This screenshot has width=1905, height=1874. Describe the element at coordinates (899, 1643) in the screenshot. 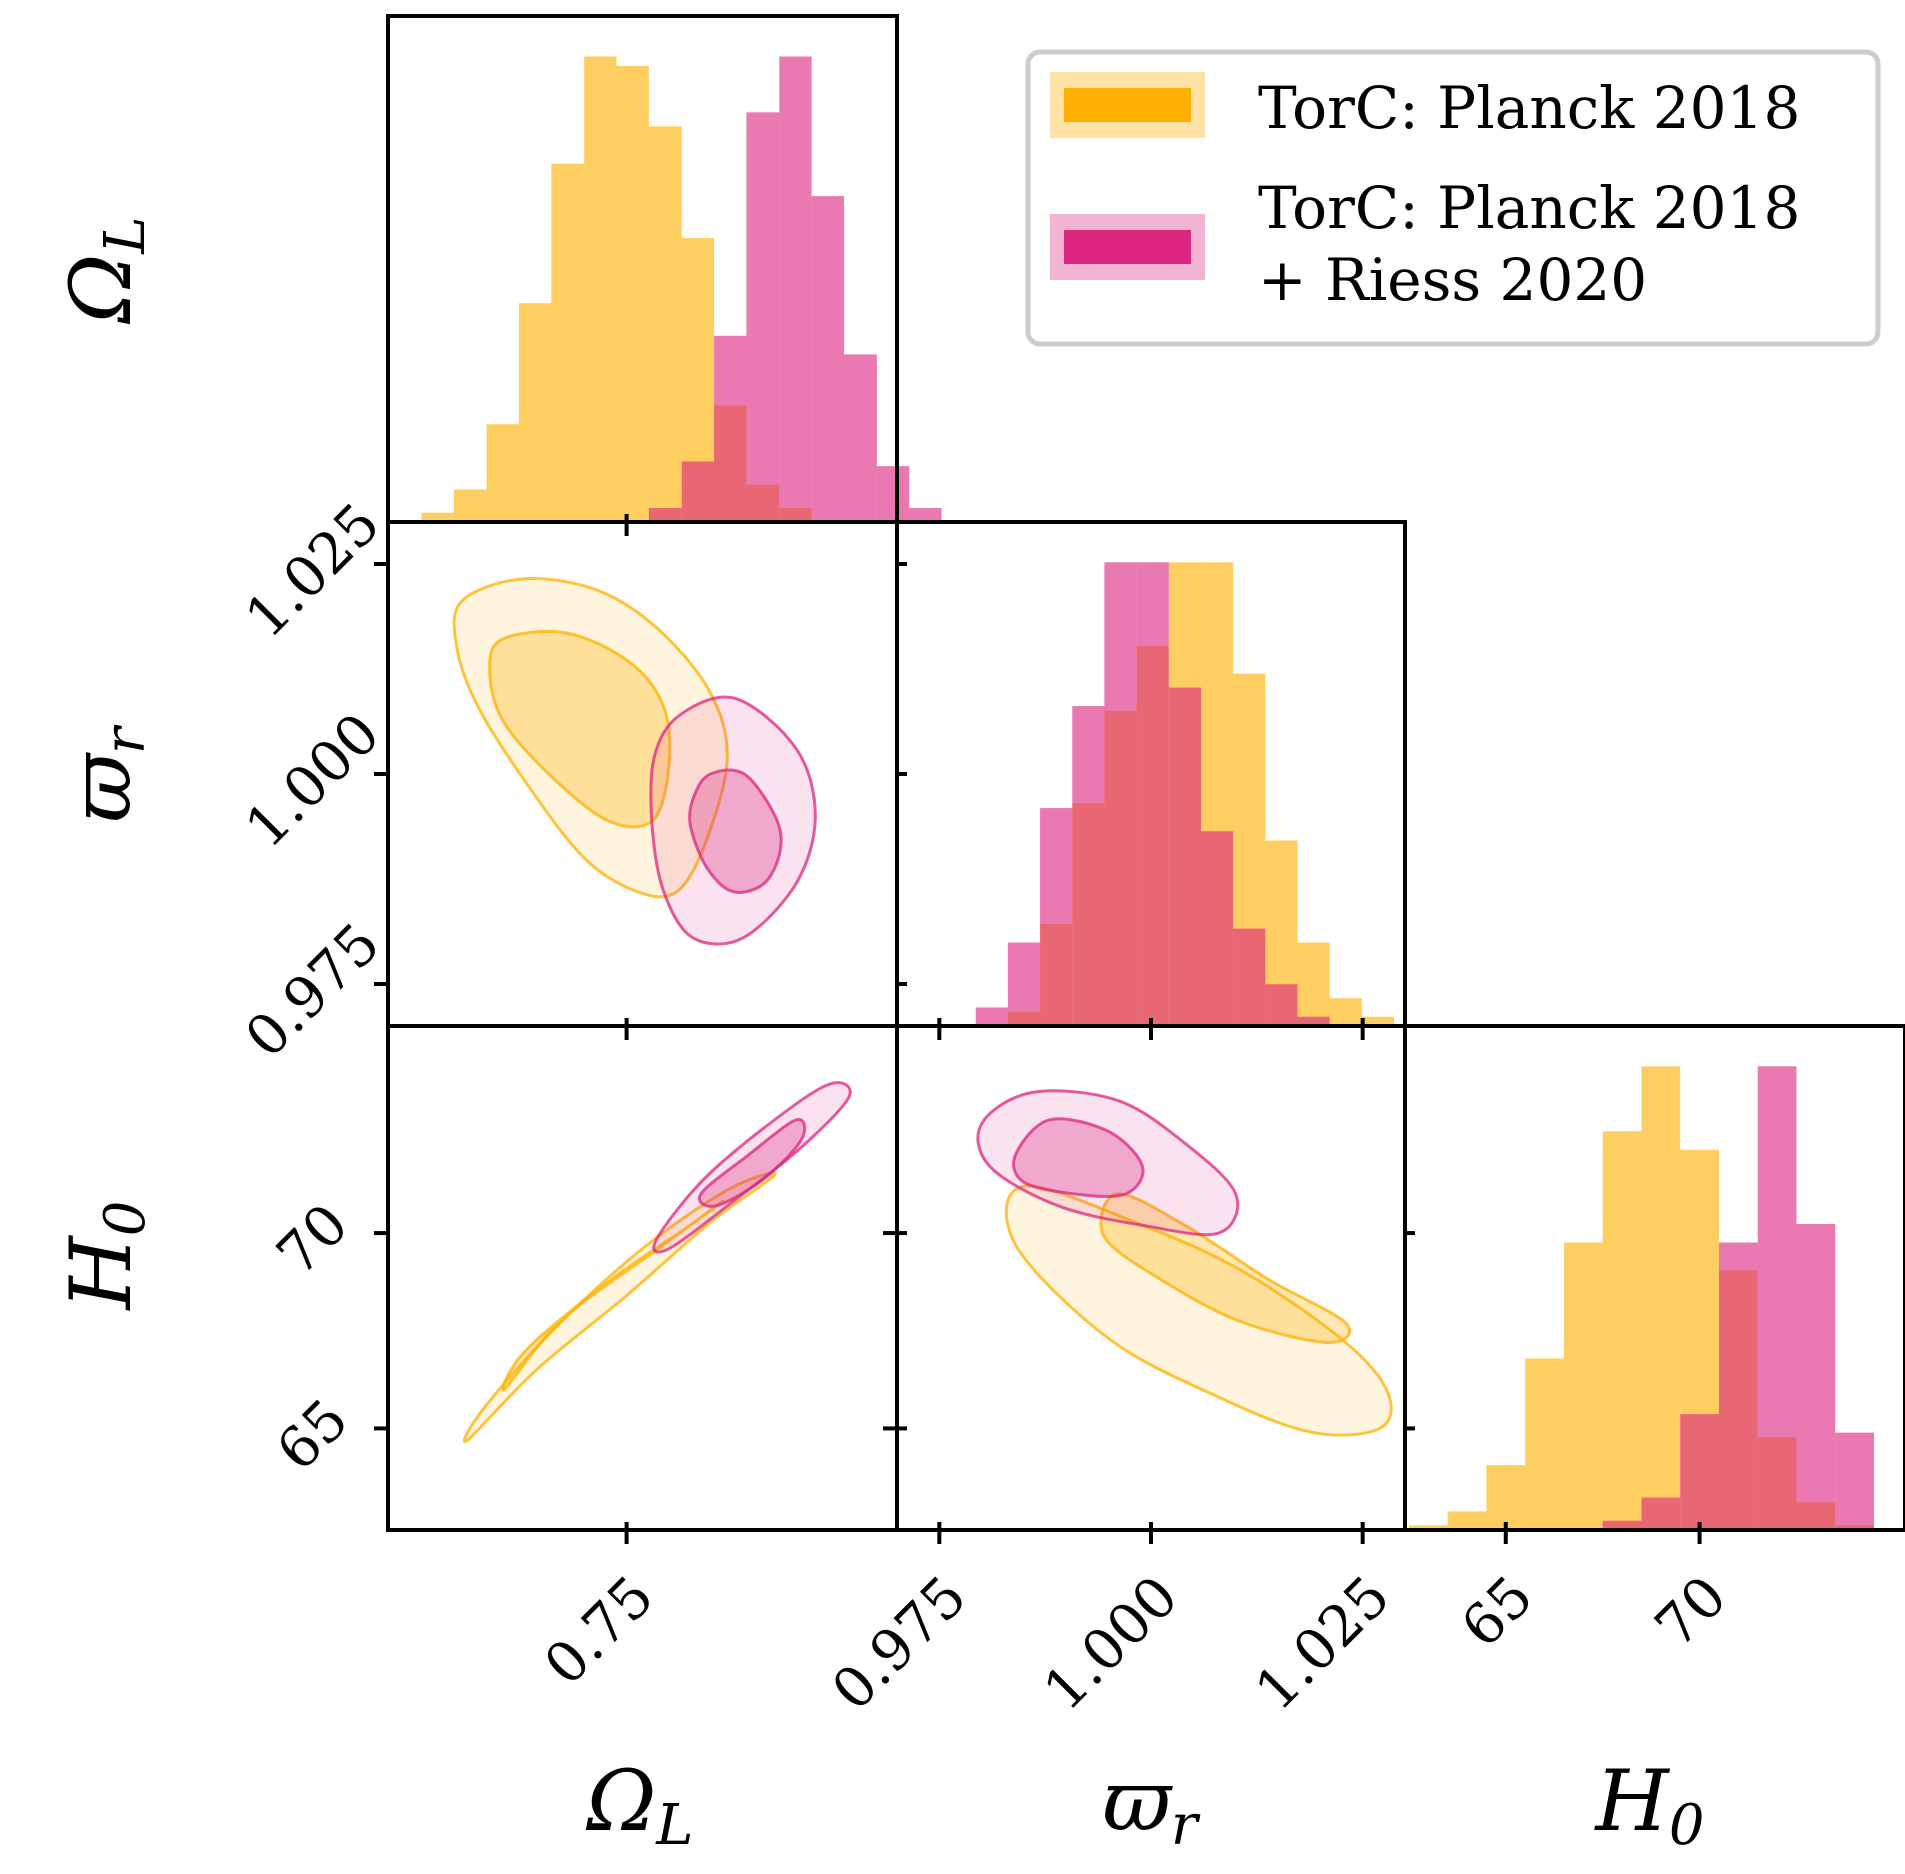

I see `xtick-label-varpi_r: 0.975` at that location.